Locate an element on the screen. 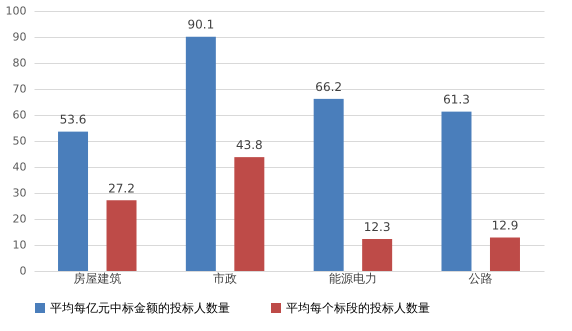  y-tick-label: 30 is located at coordinates (19, 193).